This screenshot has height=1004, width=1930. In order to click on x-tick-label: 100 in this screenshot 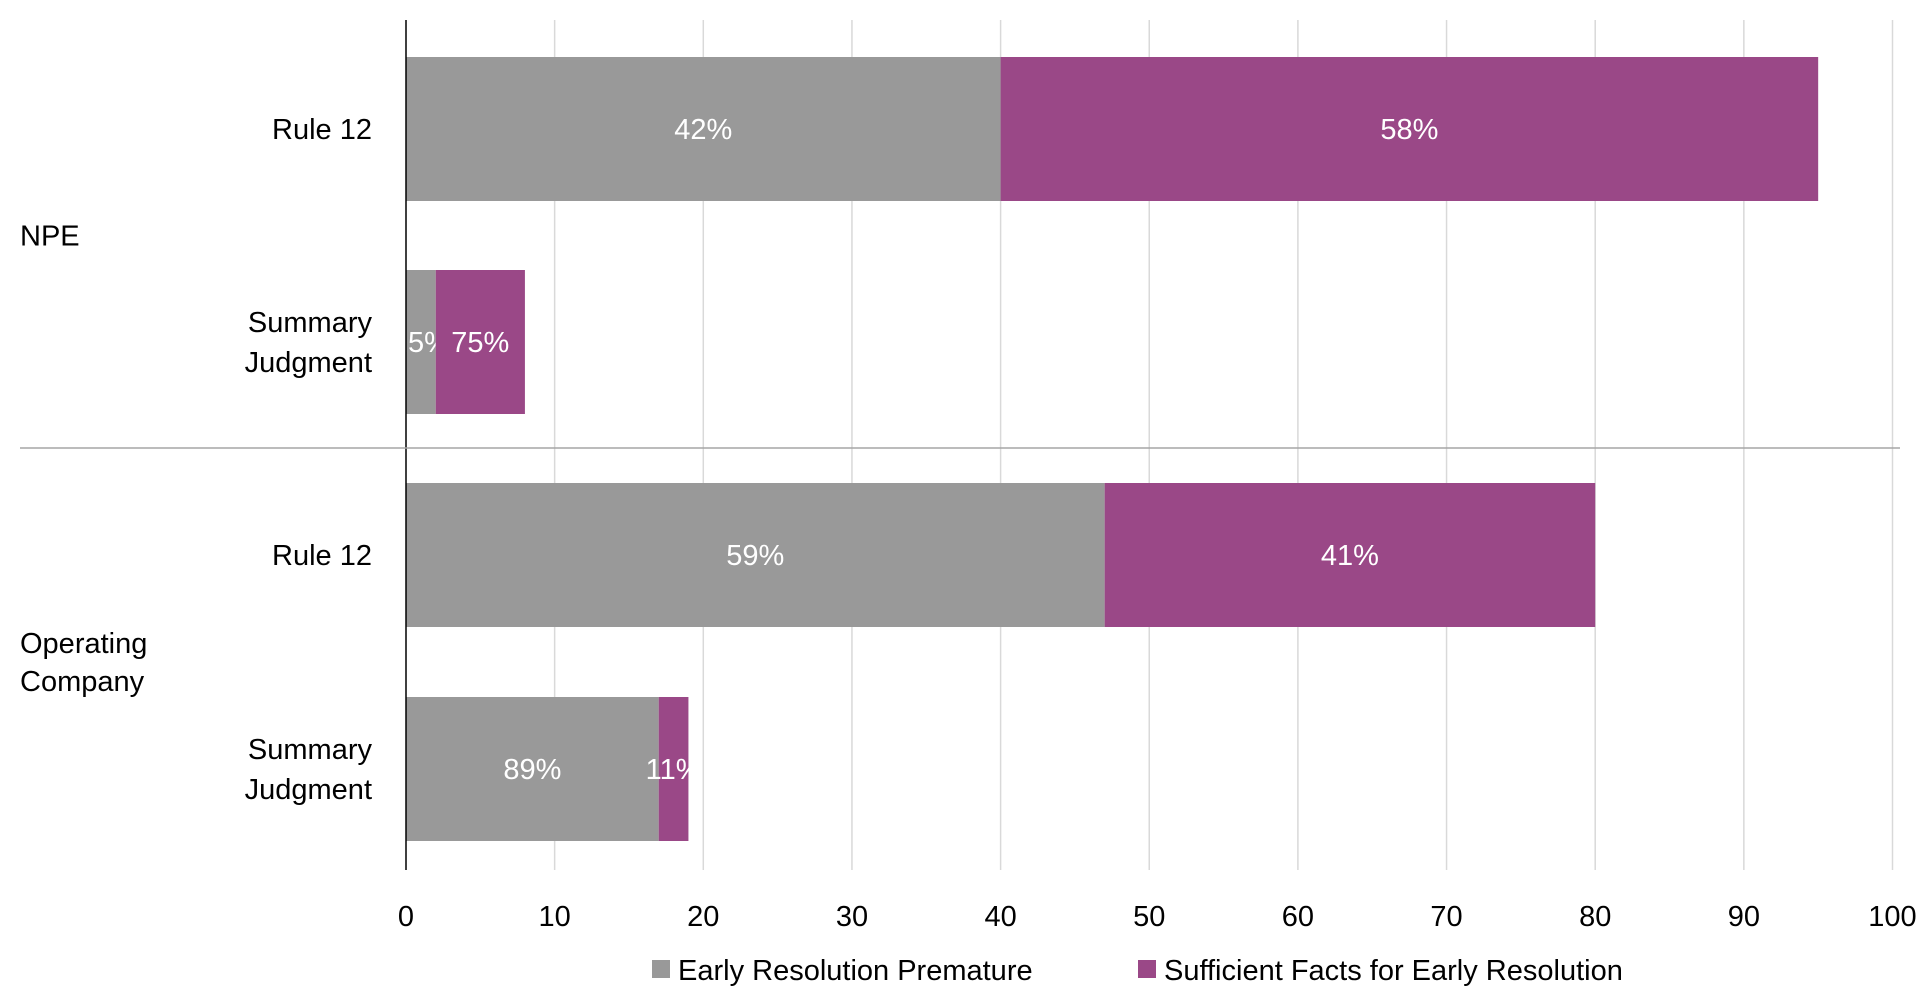, I will do `click(1892, 917)`.